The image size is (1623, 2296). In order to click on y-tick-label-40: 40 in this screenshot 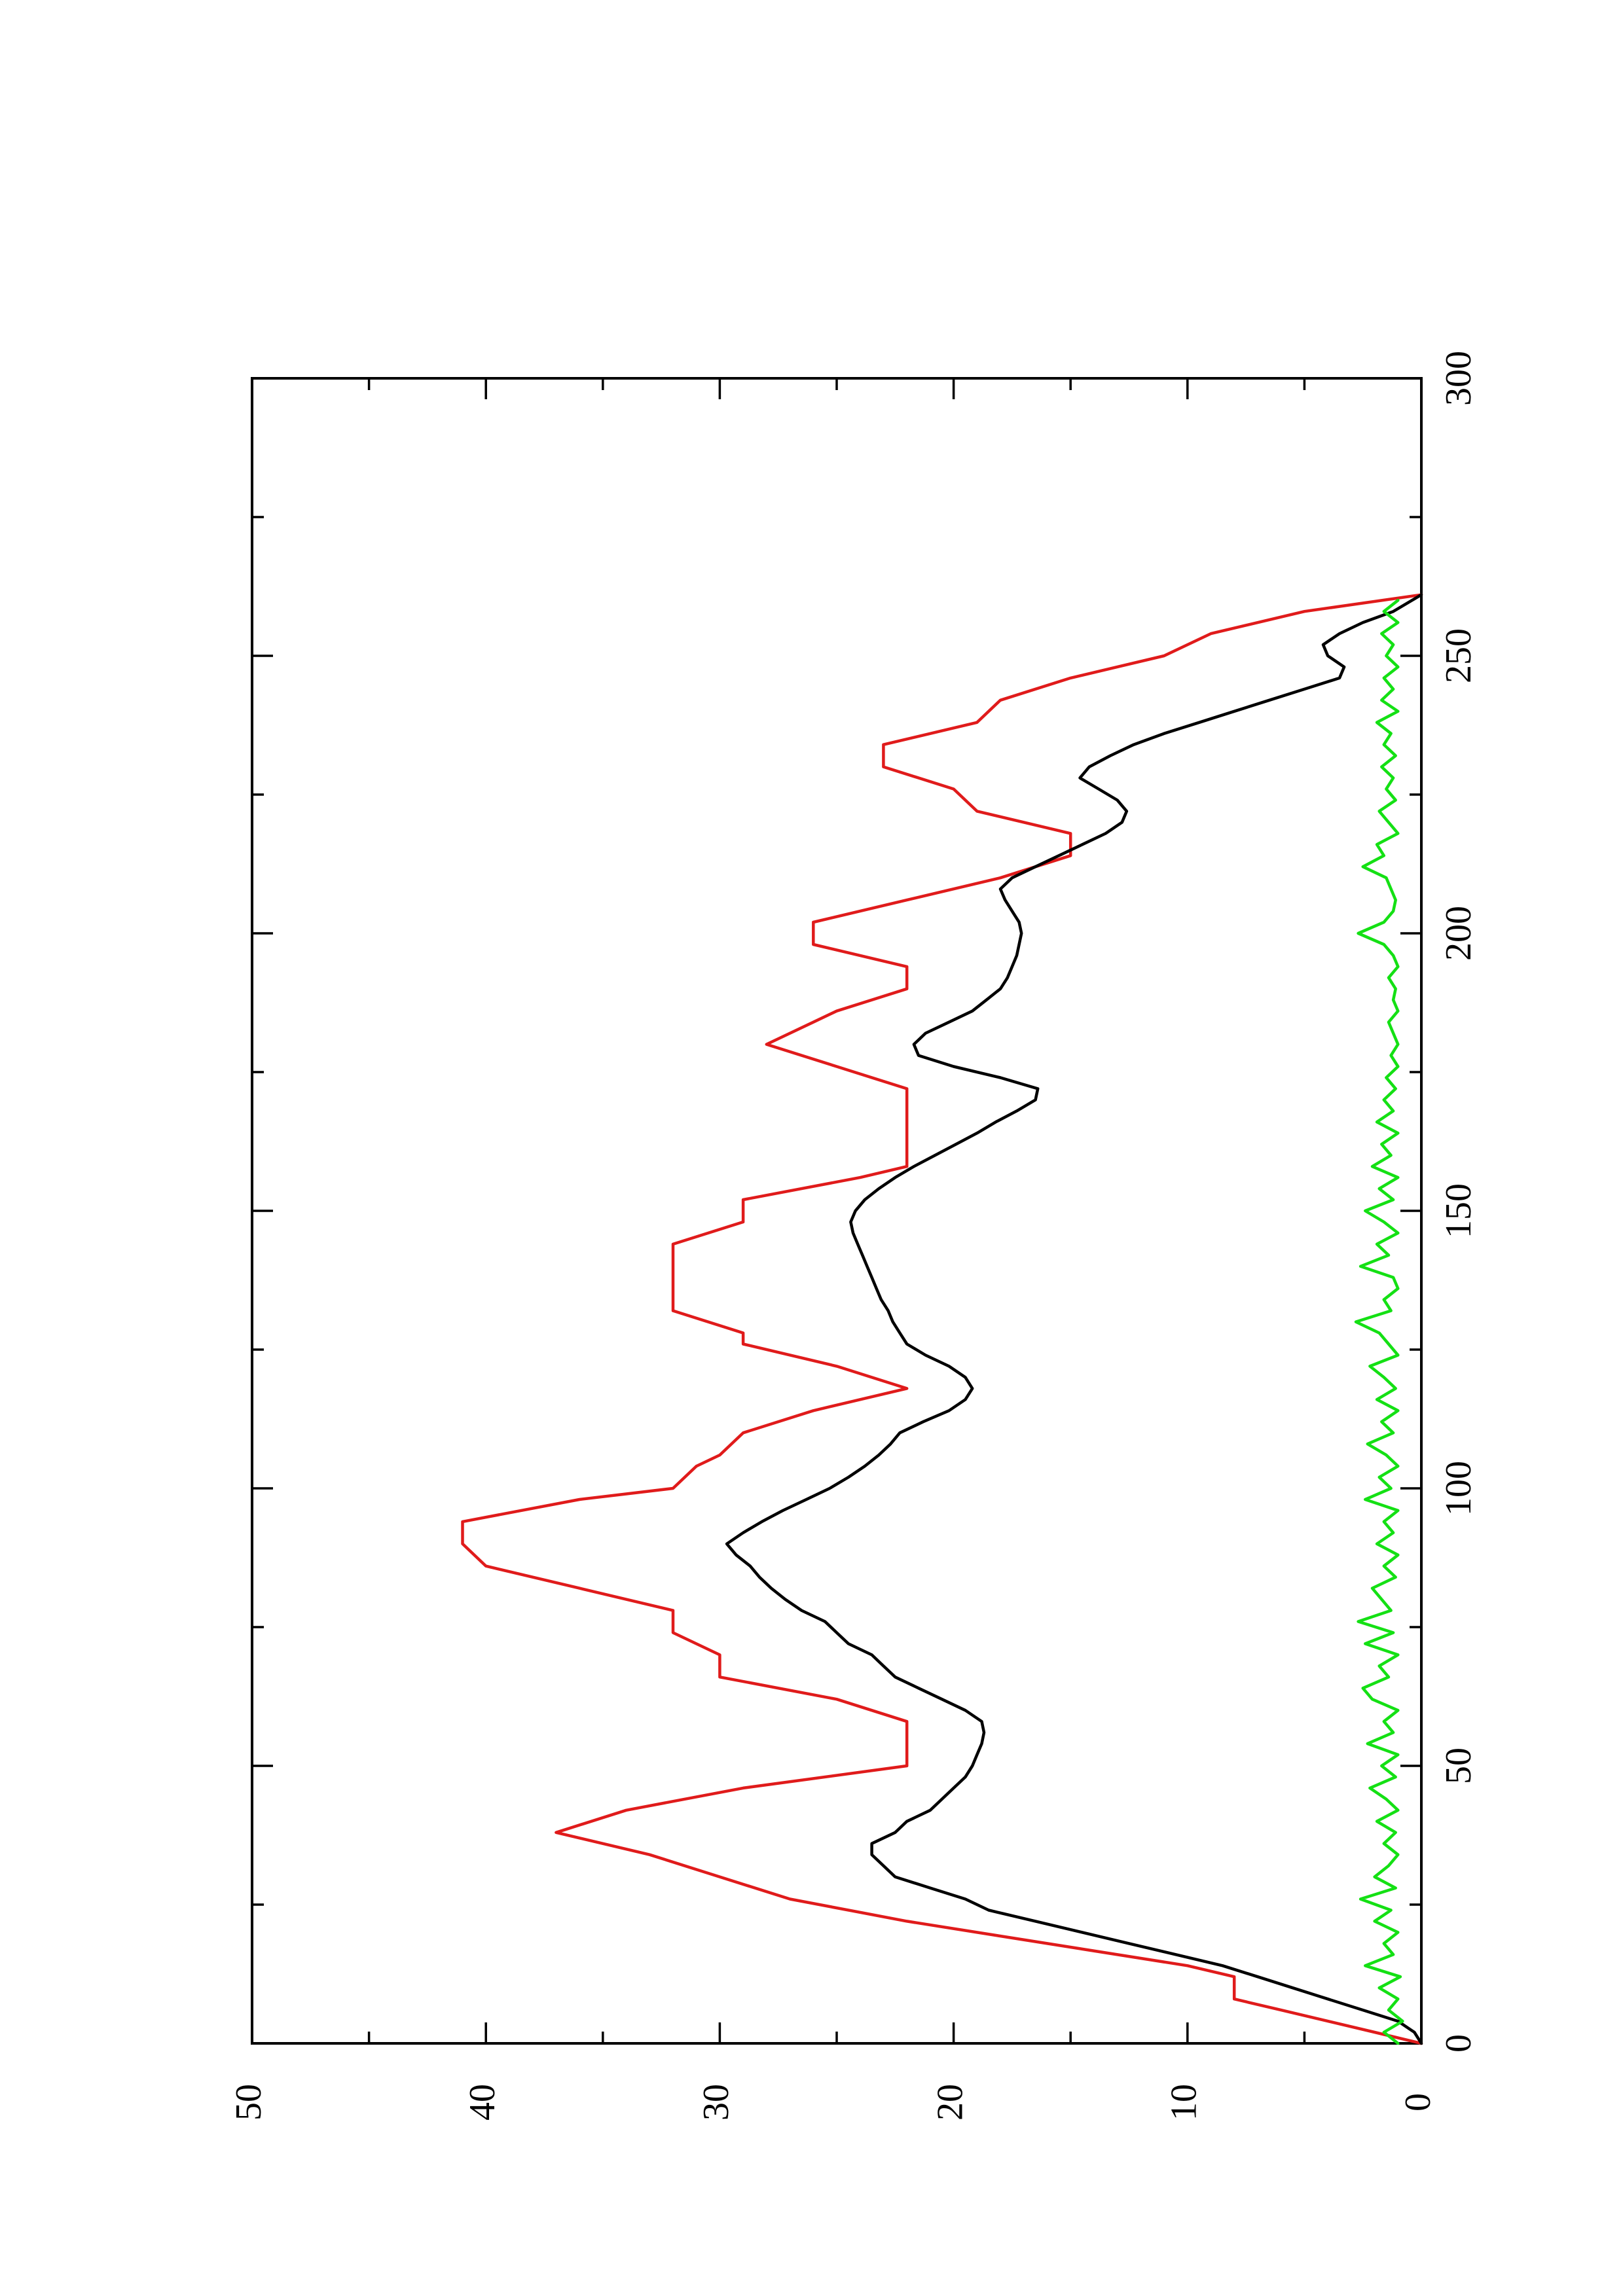, I will do `click(482, 2102)`.